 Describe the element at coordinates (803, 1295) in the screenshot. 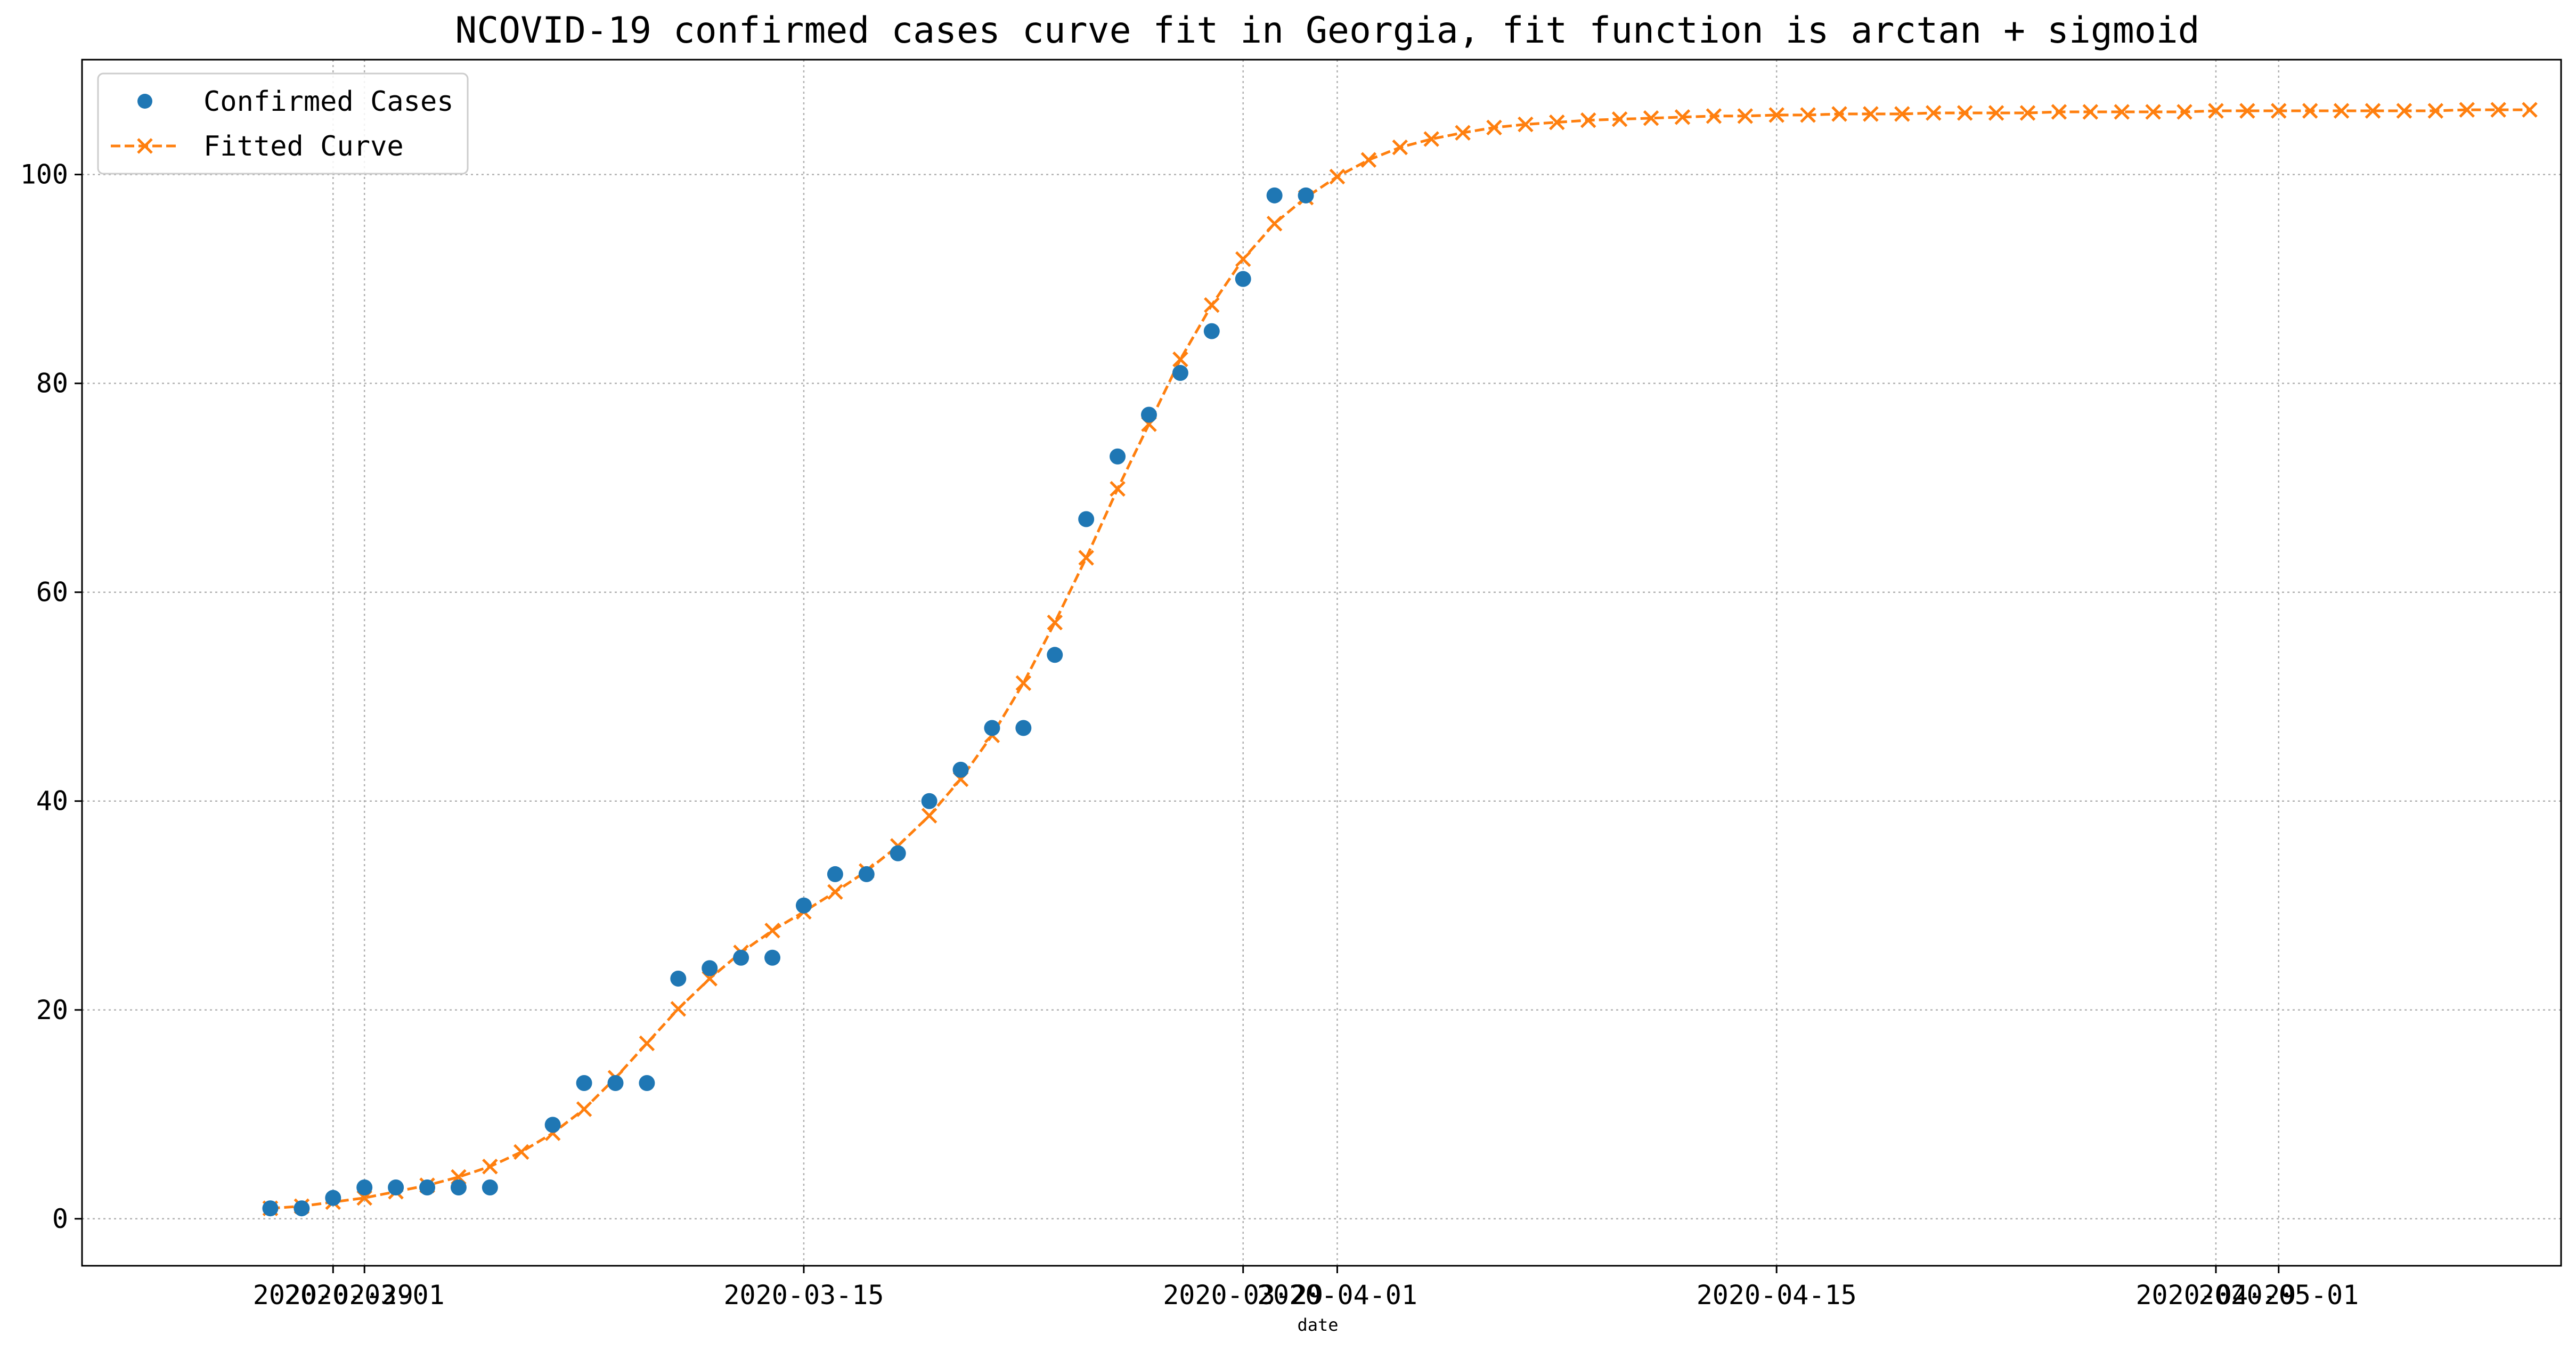

I see `x-tick-label: 2020-03-15` at that location.